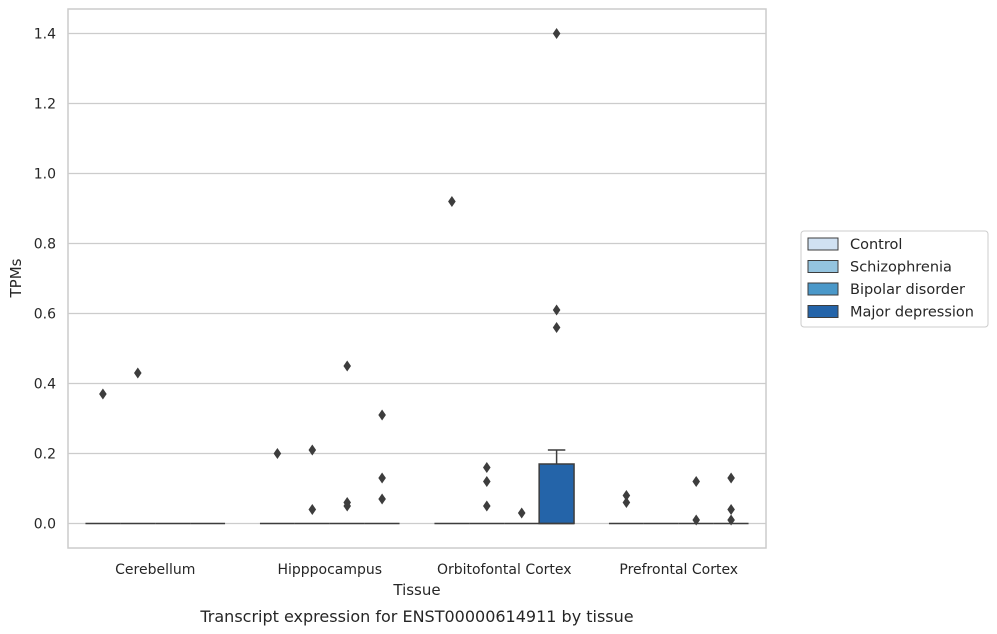  I want to click on x-tick-label: Prefrontal Cortex, so click(678, 570).